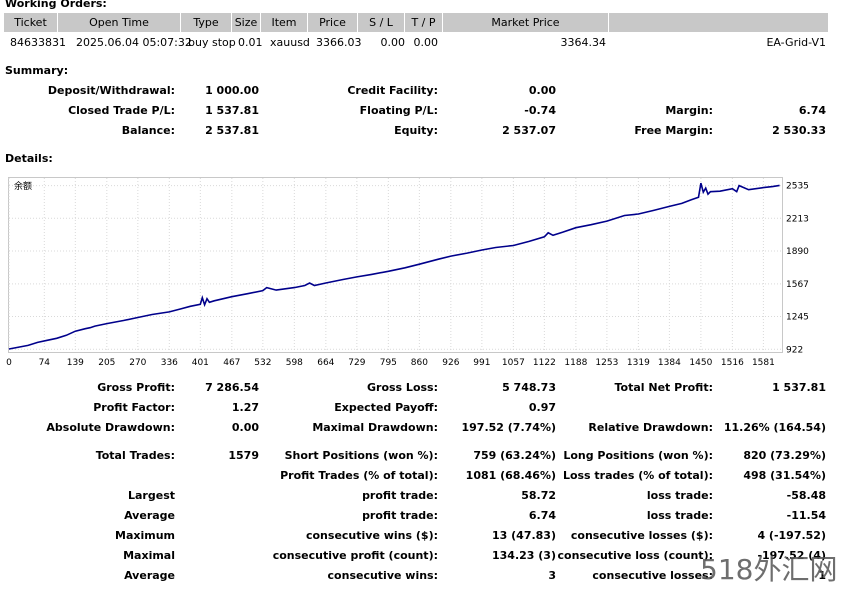 The width and height of the screenshot is (848, 590). I want to click on watermark: 518外汇网, so click(769, 569).